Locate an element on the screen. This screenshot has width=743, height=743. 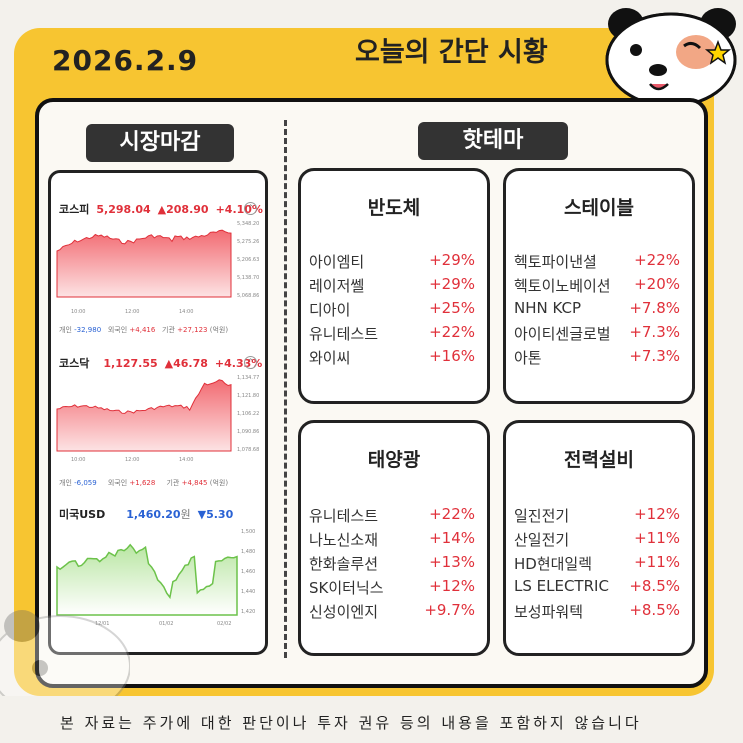
stock-name: 보성파워텍 is located at coordinates (549, 612).